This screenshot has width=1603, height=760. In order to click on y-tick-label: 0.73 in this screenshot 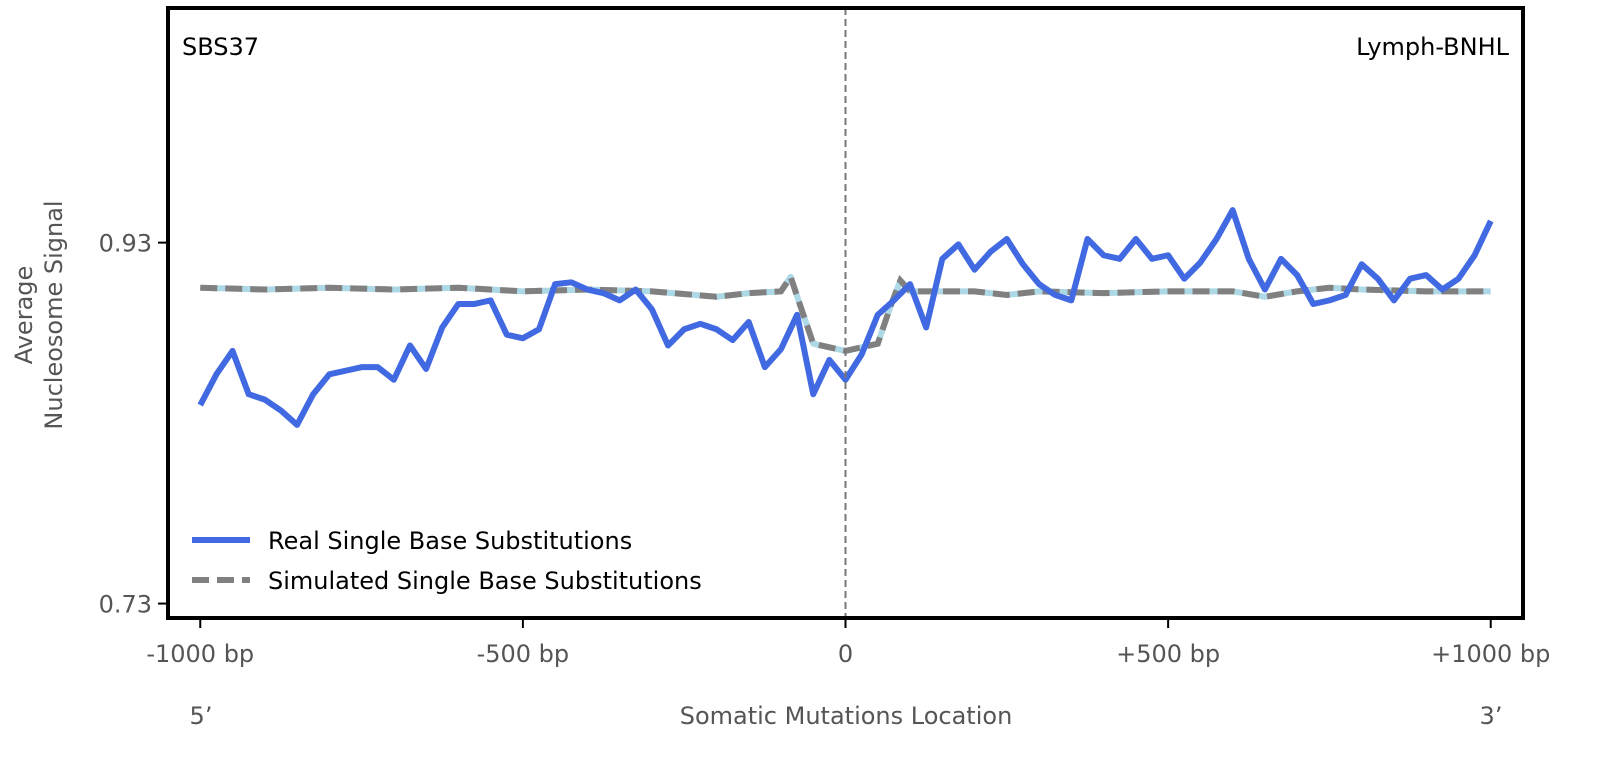, I will do `click(125, 605)`.